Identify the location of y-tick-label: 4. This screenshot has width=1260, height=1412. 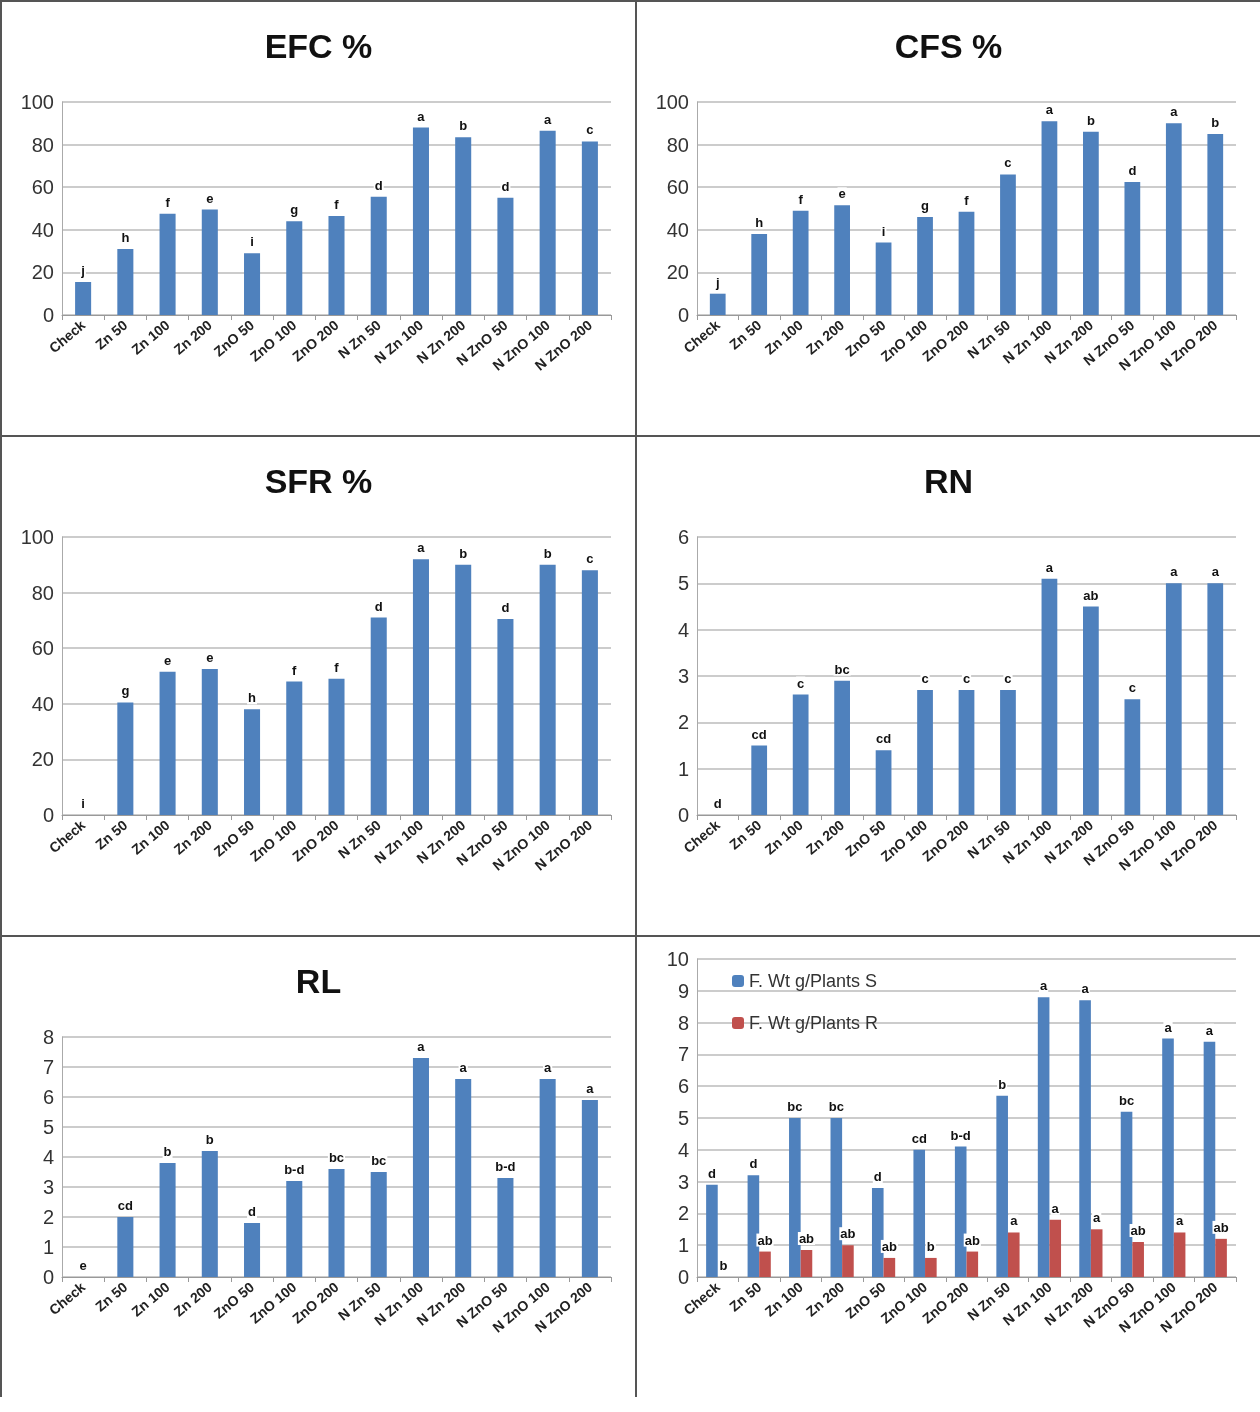
(48, 1157).